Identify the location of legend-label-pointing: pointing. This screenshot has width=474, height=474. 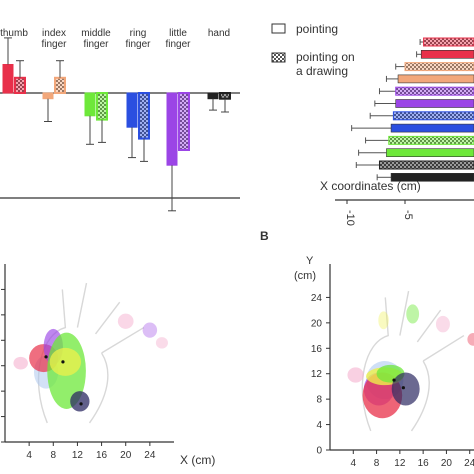
(317, 29).